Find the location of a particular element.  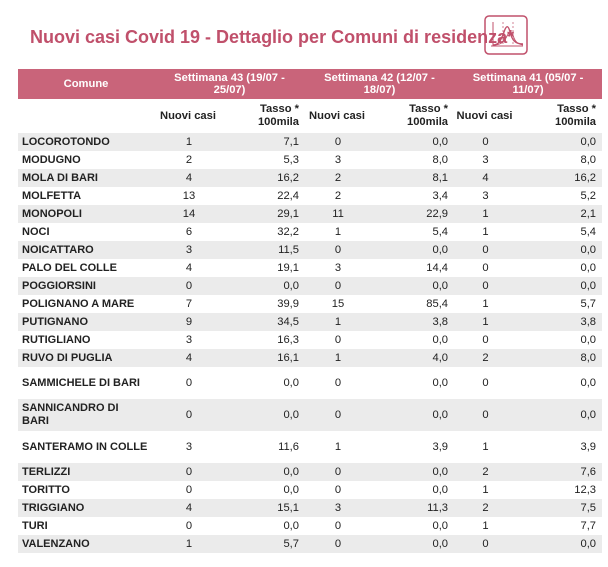

rate-week-43: 16,3 is located at coordinates (266, 340).